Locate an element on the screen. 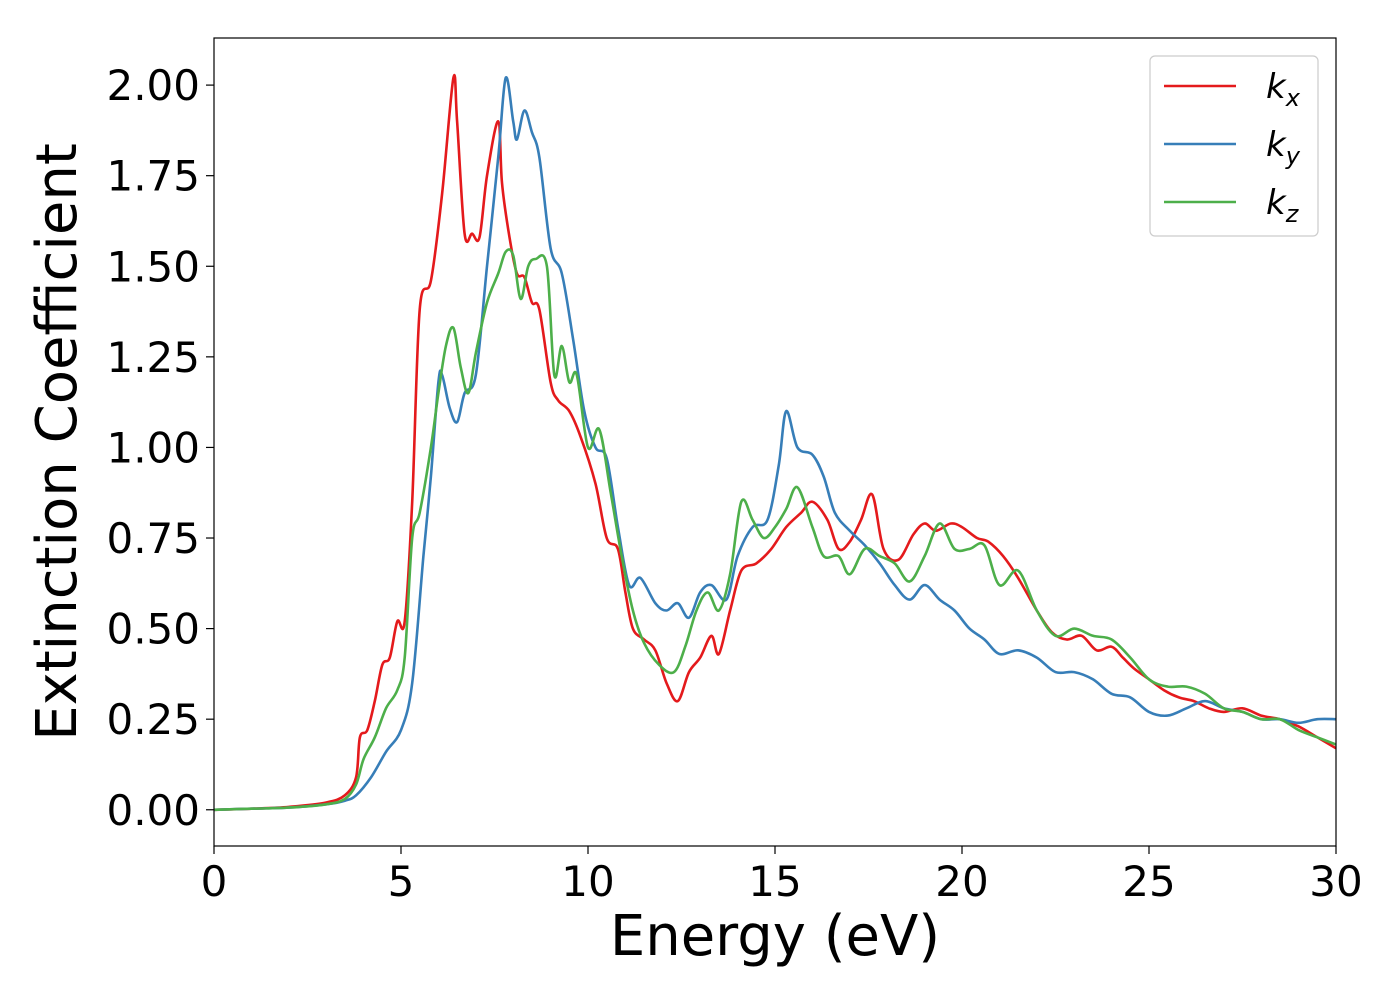 This screenshot has height=1000, width=1400. y-axis: 0.00 0.25 0.50 0.75 1.00 1.25 1.50 1.75 2.00 is located at coordinates (160, 448).